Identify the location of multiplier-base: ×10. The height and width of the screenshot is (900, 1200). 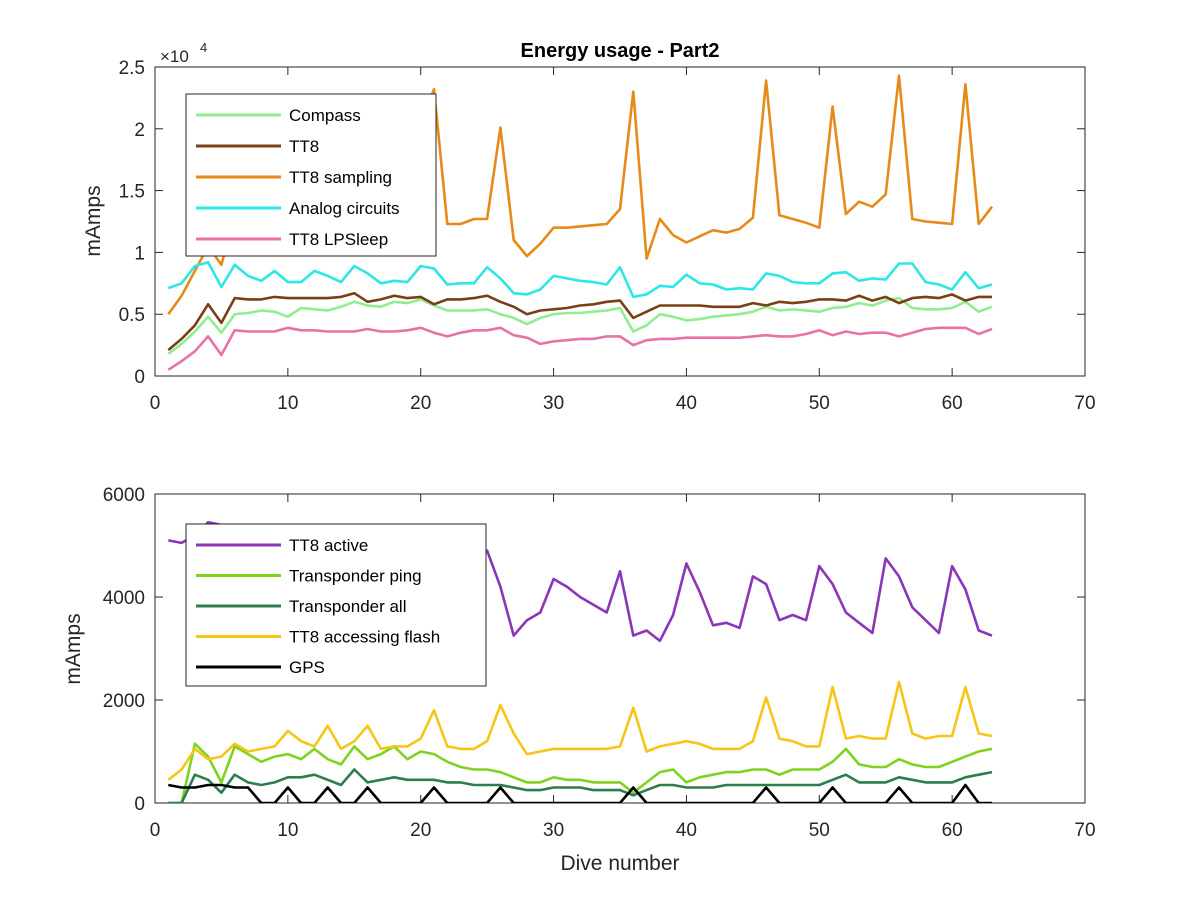
(174, 56).